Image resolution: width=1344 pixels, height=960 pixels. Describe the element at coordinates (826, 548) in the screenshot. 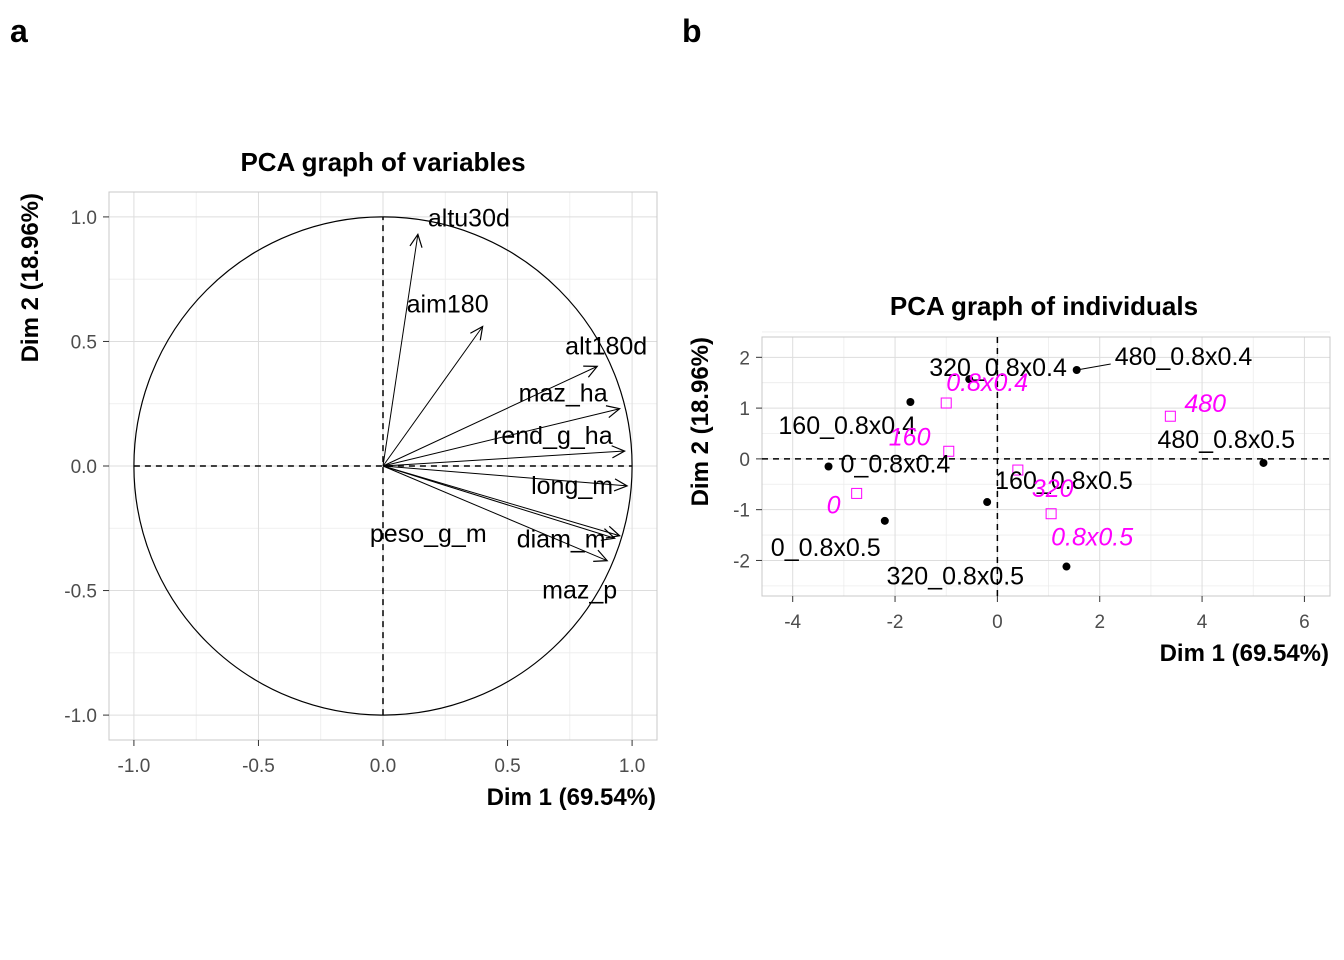

I see `individual-label: 0_0.8x0.5` at that location.